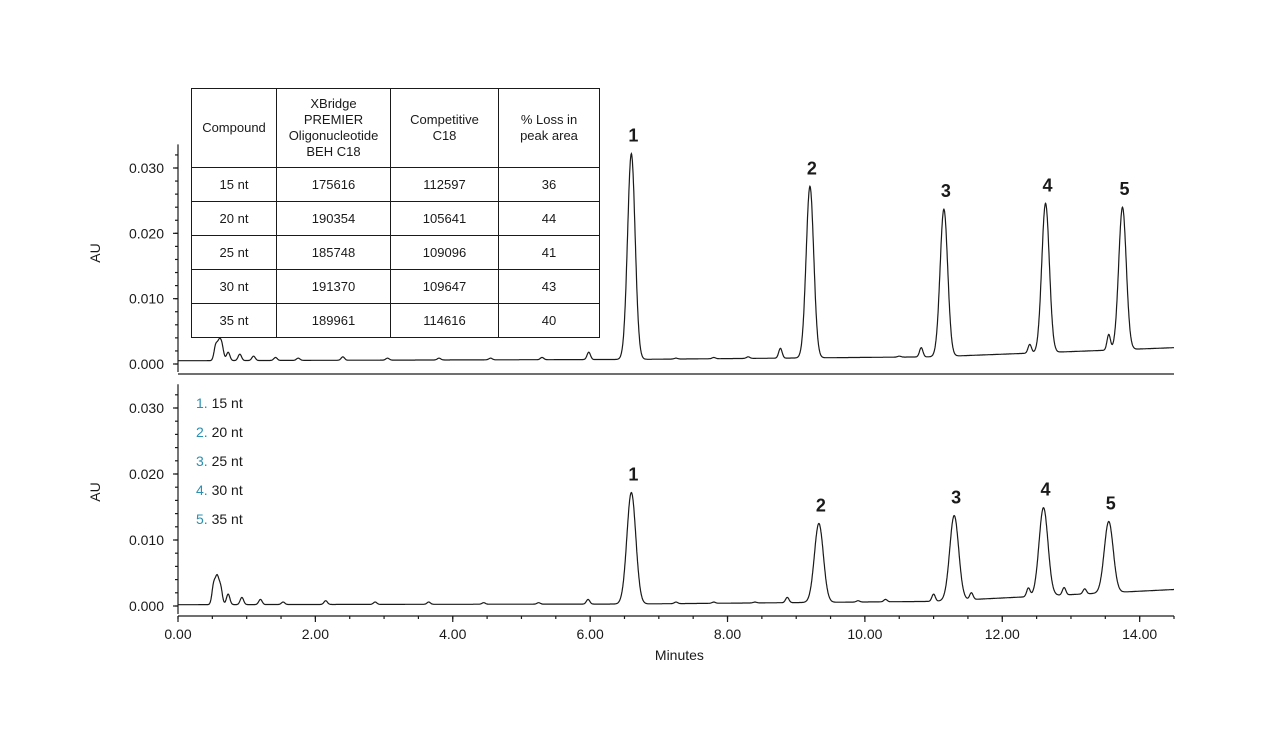 The width and height of the screenshot is (1280, 756). I want to click on header-line: PREMIER, so click(333, 119).